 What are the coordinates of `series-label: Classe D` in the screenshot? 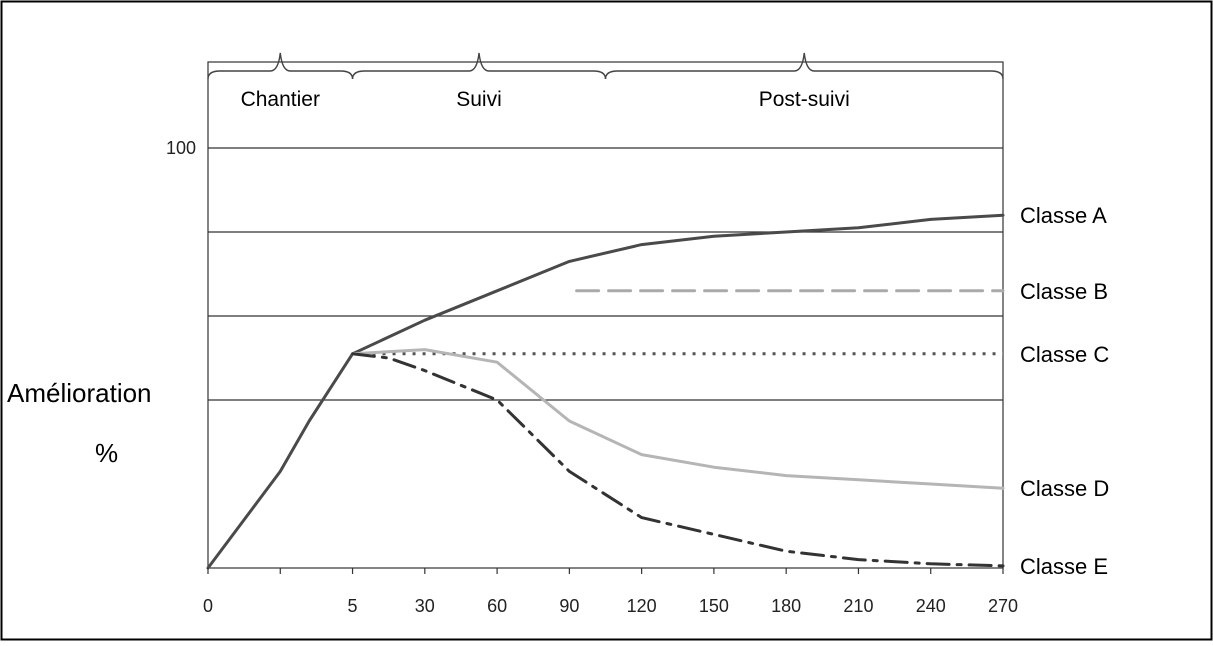 It's located at (1064, 488).